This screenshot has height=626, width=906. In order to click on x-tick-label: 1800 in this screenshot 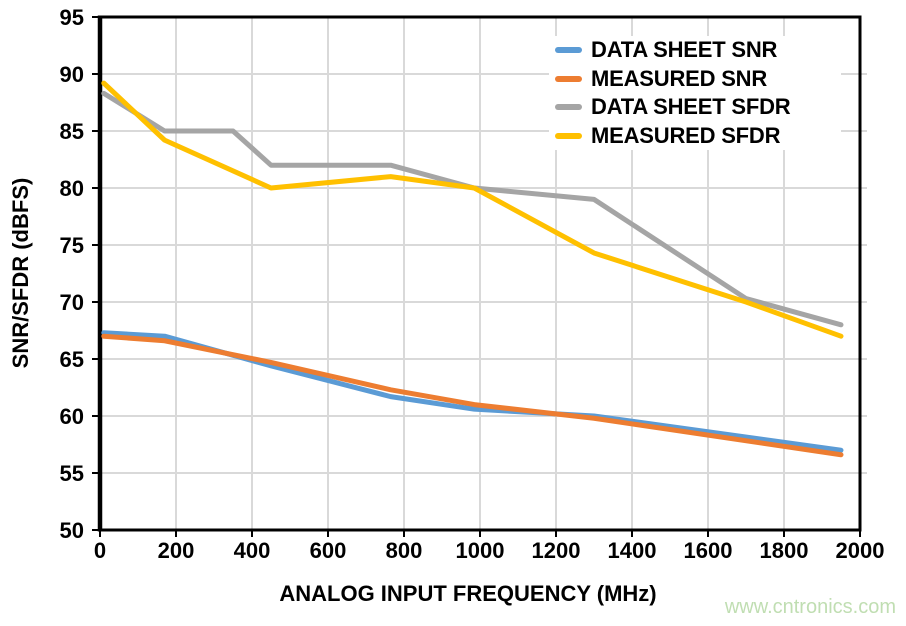, I will do `click(784, 550)`.